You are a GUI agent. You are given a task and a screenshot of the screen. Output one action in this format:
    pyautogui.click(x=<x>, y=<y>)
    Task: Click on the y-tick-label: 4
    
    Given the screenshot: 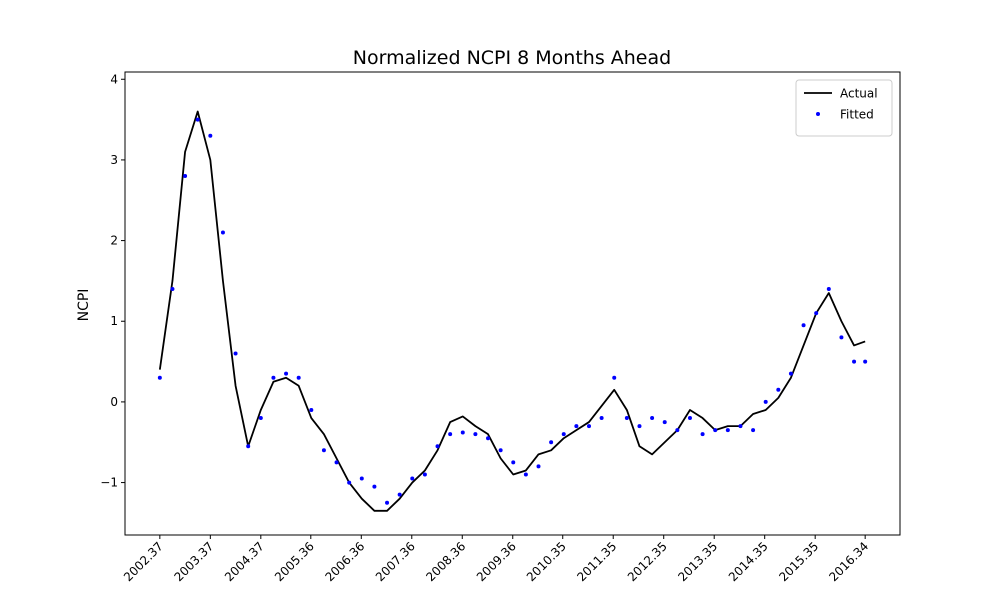 What is the action you would take?
    pyautogui.click(x=114, y=79)
    